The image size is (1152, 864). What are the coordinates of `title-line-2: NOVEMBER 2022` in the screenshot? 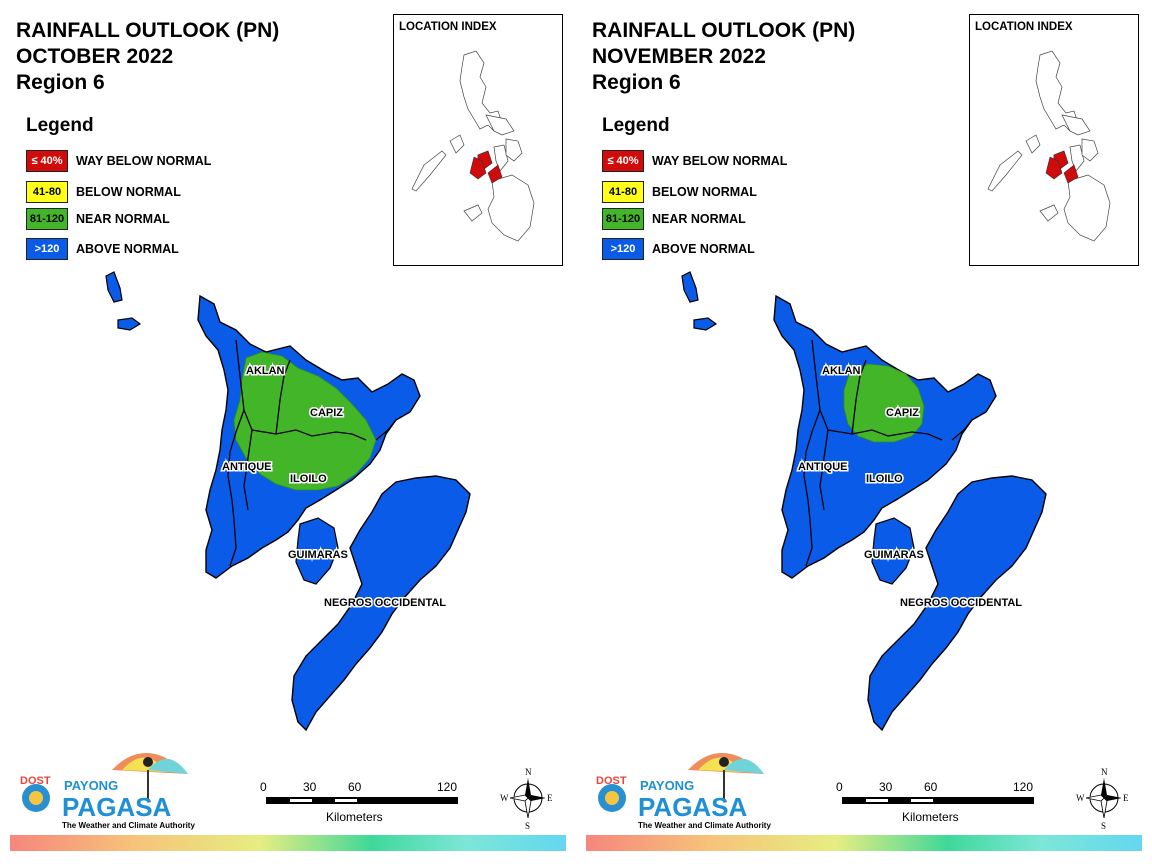 It's located at (679, 56).